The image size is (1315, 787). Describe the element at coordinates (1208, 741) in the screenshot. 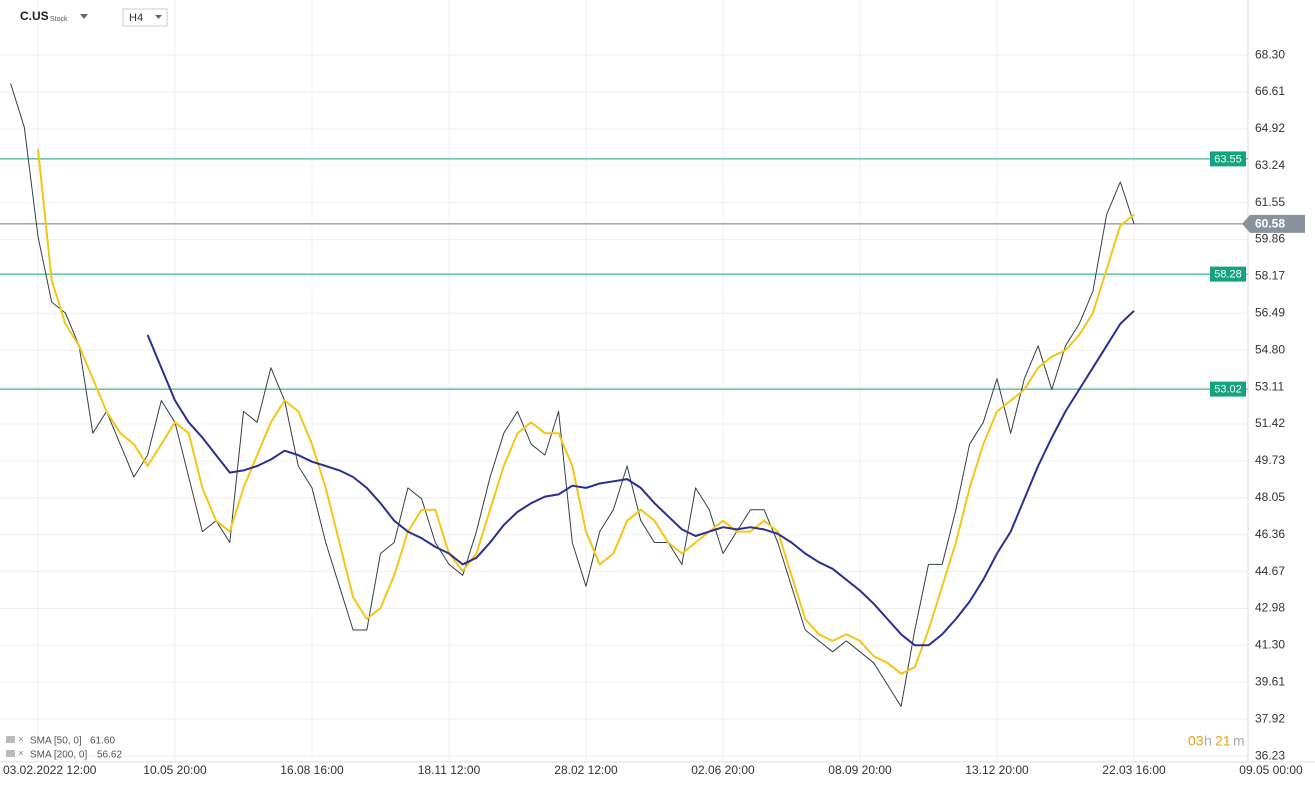

I see `countdown-h: h` at that location.